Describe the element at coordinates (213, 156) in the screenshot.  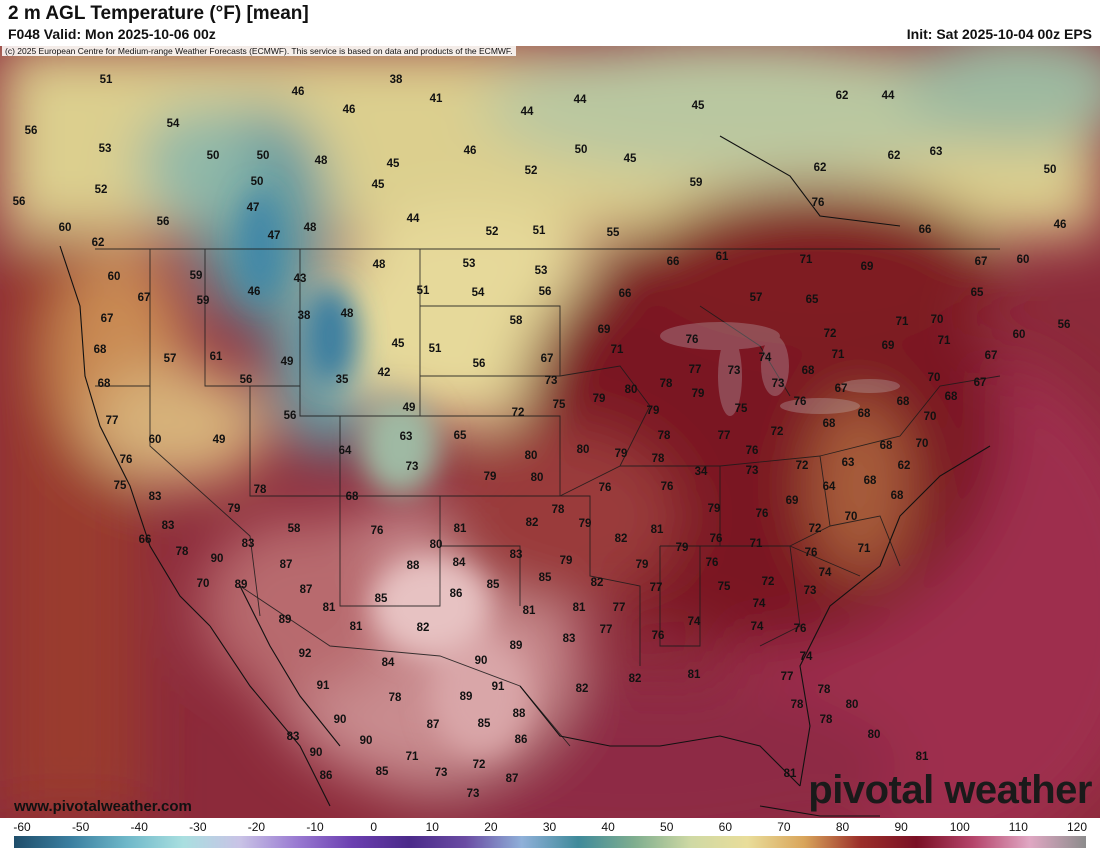
I see `temperature-label: 50` at that location.